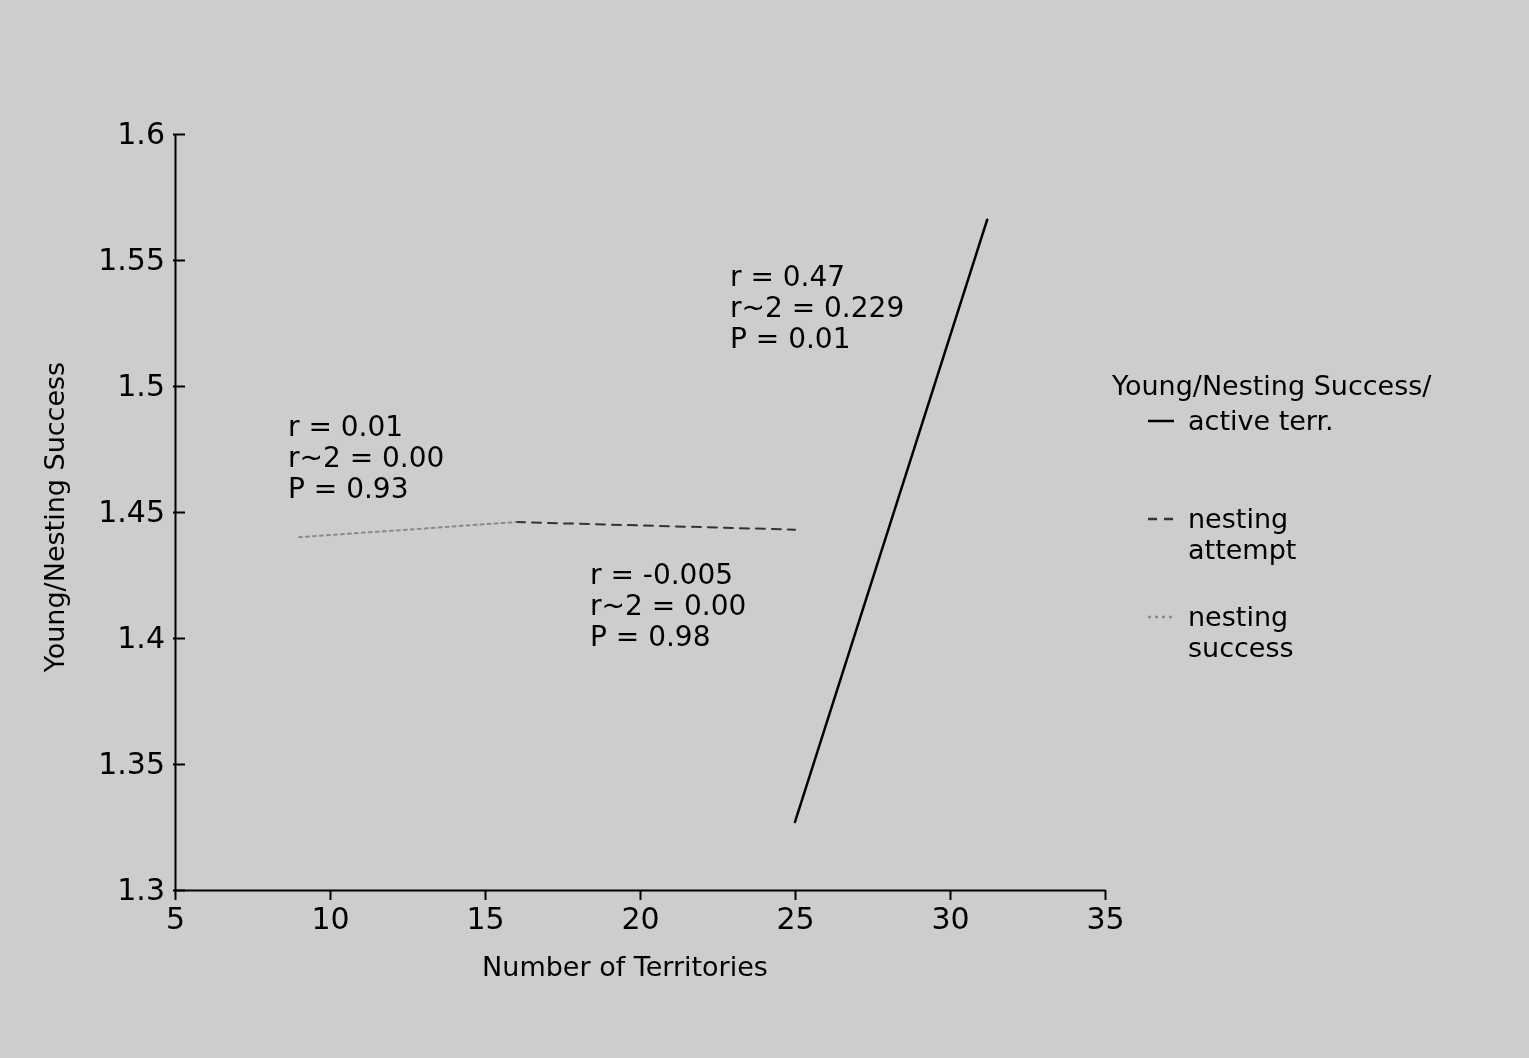 Image resolution: width=1529 pixels, height=1058 pixels. I want to click on x-tick-label: 15, so click(485, 919).